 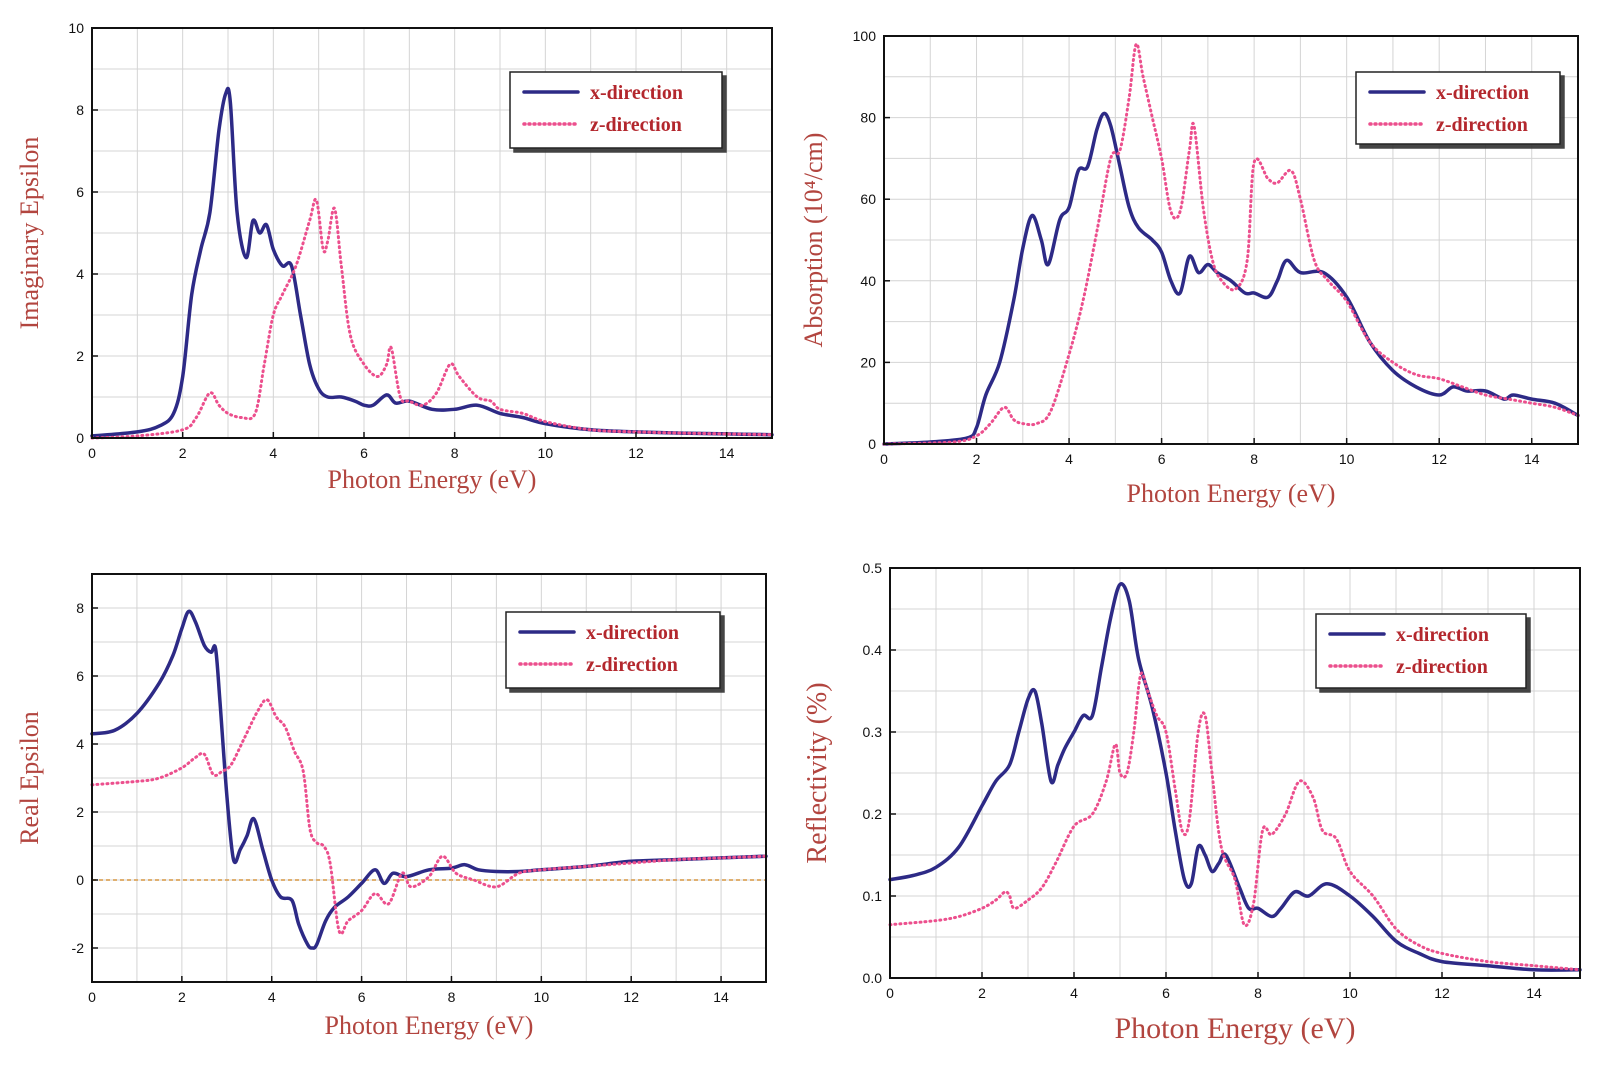 I want to click on absorp-legend: x-direction z-direction, so click(x=1458, y=108).